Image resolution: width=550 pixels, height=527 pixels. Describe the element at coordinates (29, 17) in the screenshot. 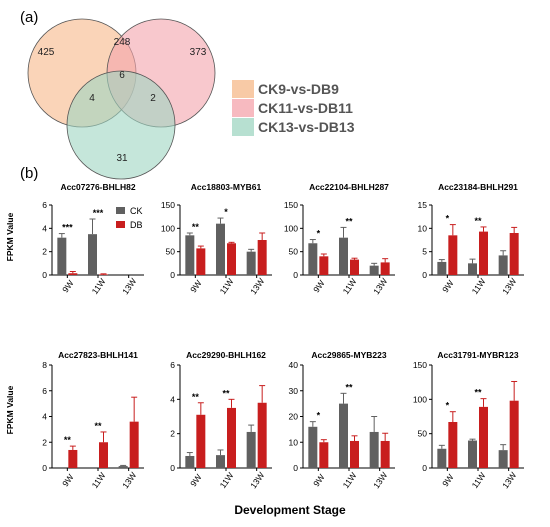

I see `panel-a-label: (a)` at that location.